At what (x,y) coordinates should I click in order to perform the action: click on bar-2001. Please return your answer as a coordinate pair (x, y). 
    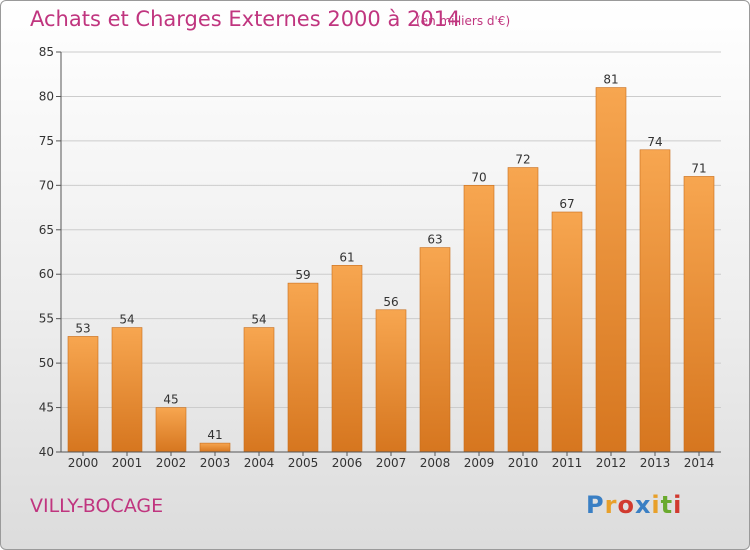
    Looking at the image, I should click on (127, 390).